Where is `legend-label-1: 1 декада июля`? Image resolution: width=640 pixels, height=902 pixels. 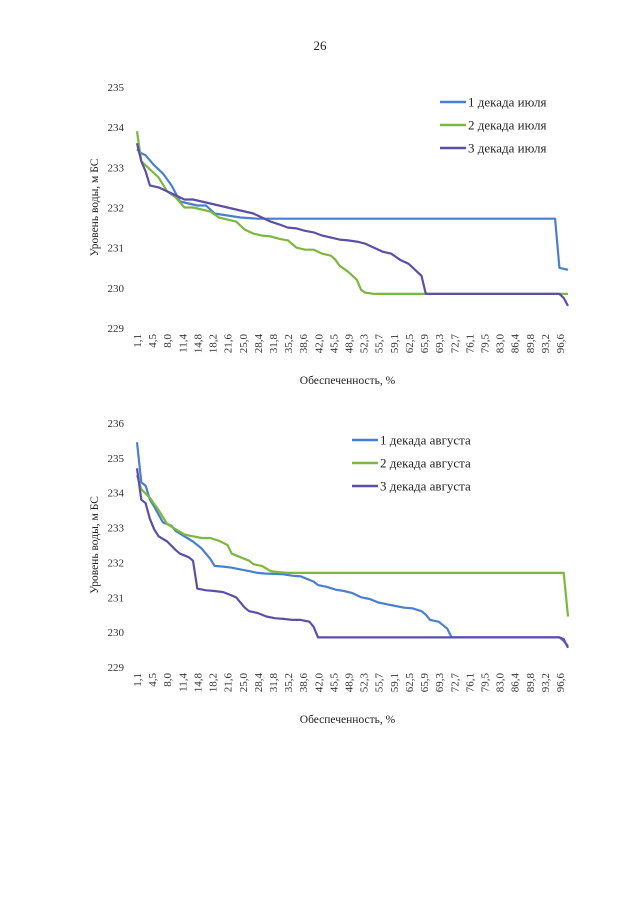 legend-label-1: 1 декада июля is located at coordinates (507, 102).